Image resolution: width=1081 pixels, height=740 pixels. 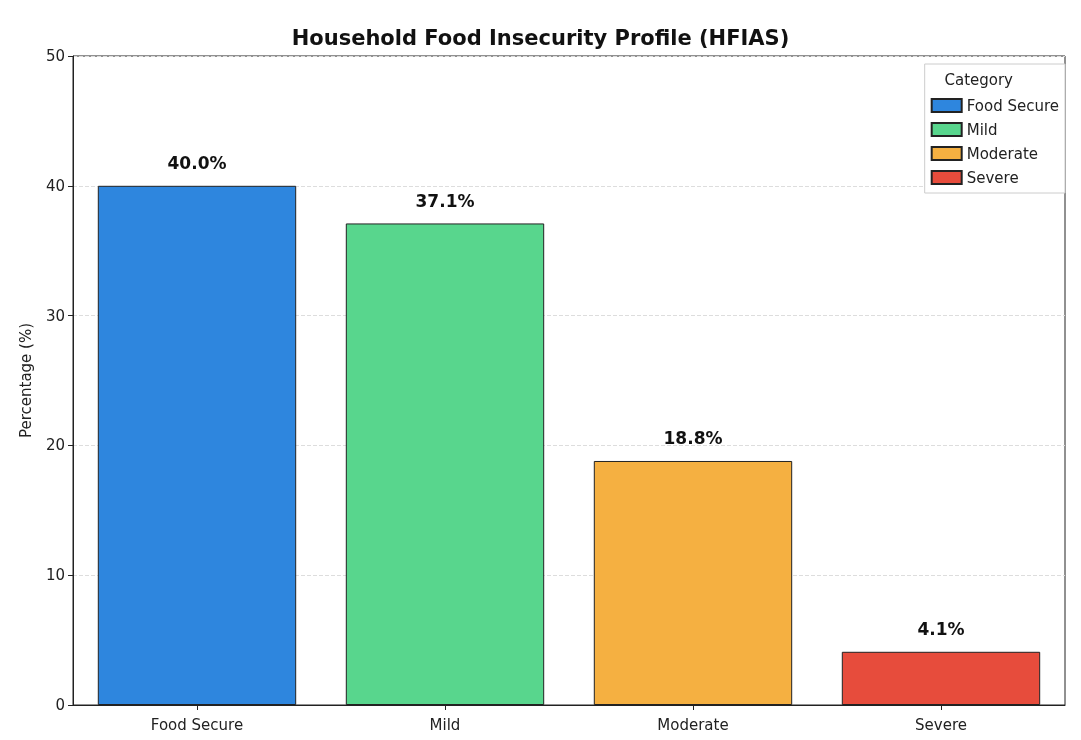 What do you see at coordinates (25, 380) in the screenshot?
I see `y-axis-title: Percentage (%)` at bounding box center [25, 380].